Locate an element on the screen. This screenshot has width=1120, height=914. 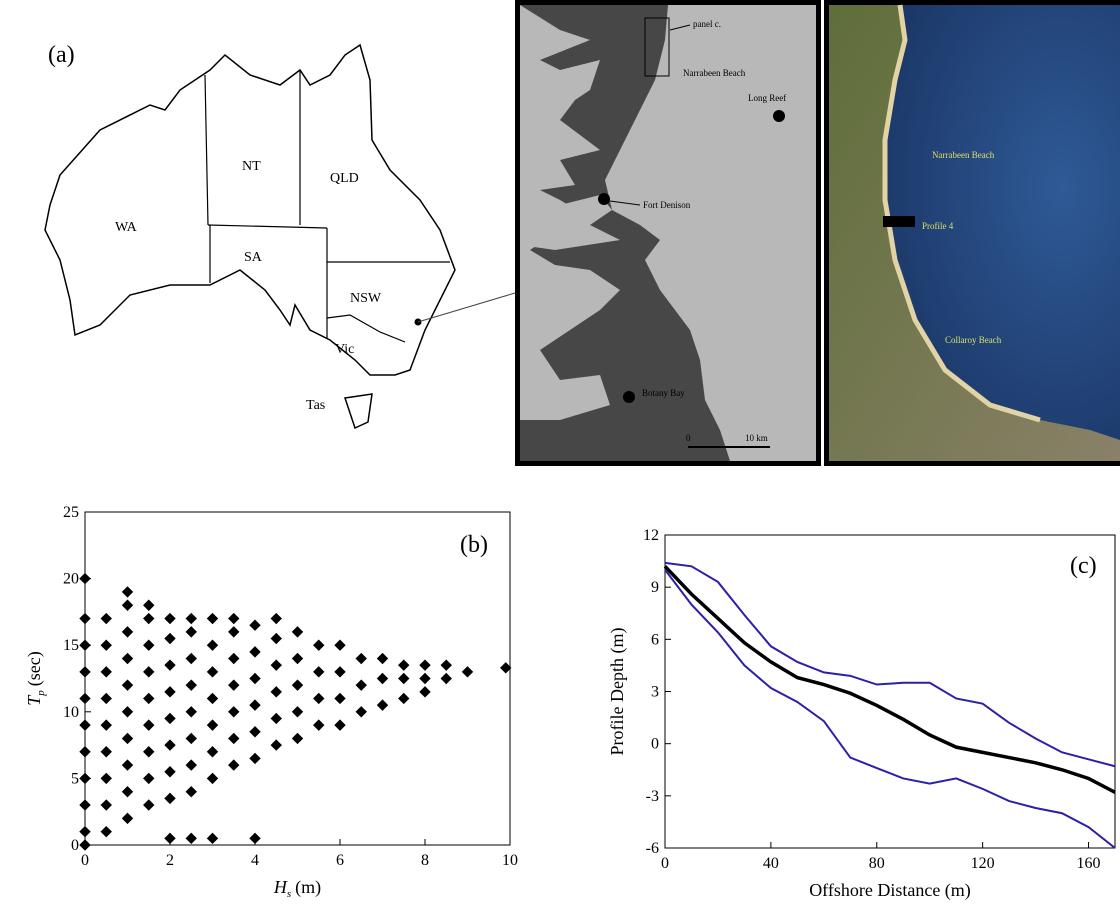
panel-label: (c) is located at coordinates (1083, 566).